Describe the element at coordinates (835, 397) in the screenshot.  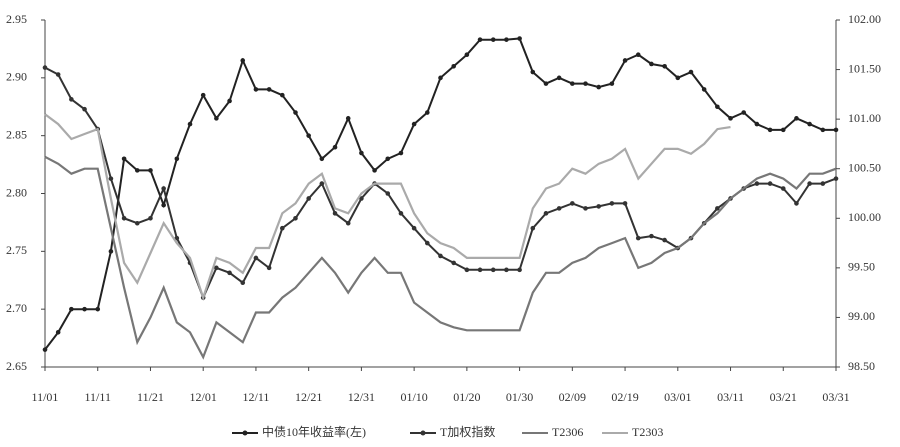
I see `x-tick-label: 03/31` at that location.